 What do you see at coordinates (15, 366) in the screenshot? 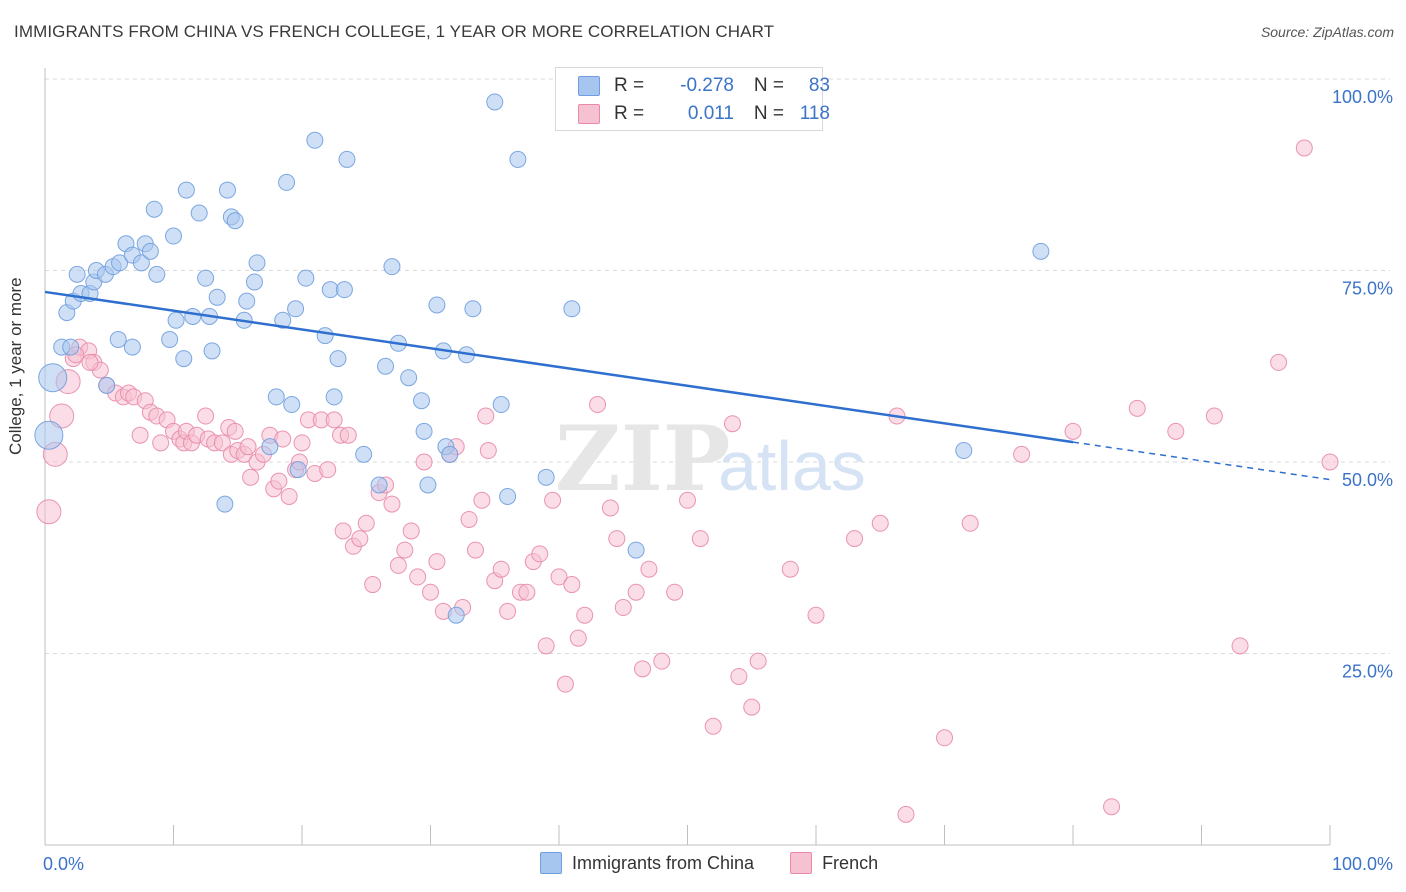
I see `y-axis-label: College, 1 year or more` at bounding box center [15, 366].